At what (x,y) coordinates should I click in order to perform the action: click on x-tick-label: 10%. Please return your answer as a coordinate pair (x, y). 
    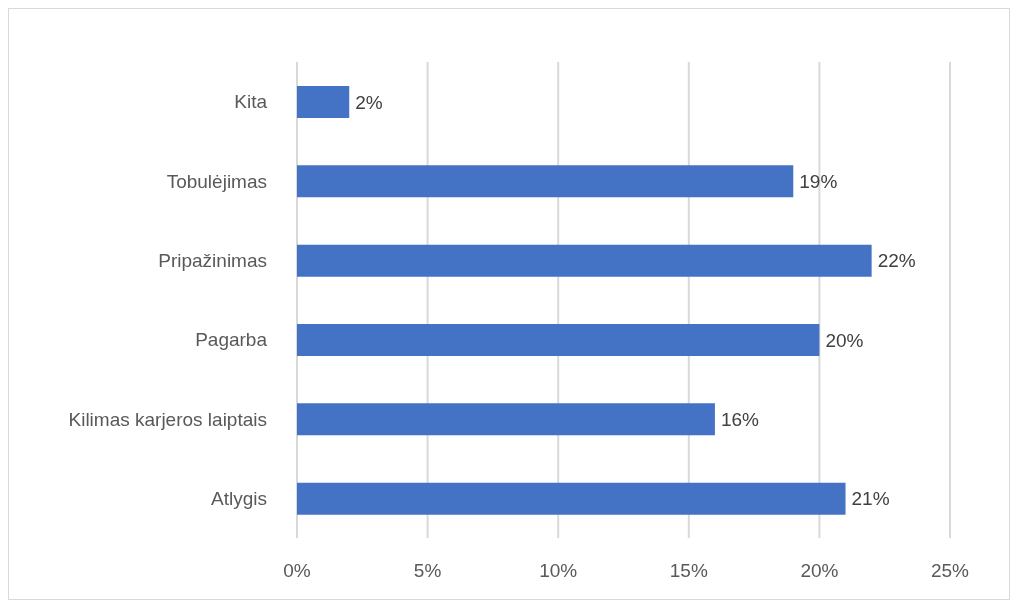
    Looking at the image, I should click on (558, 571).